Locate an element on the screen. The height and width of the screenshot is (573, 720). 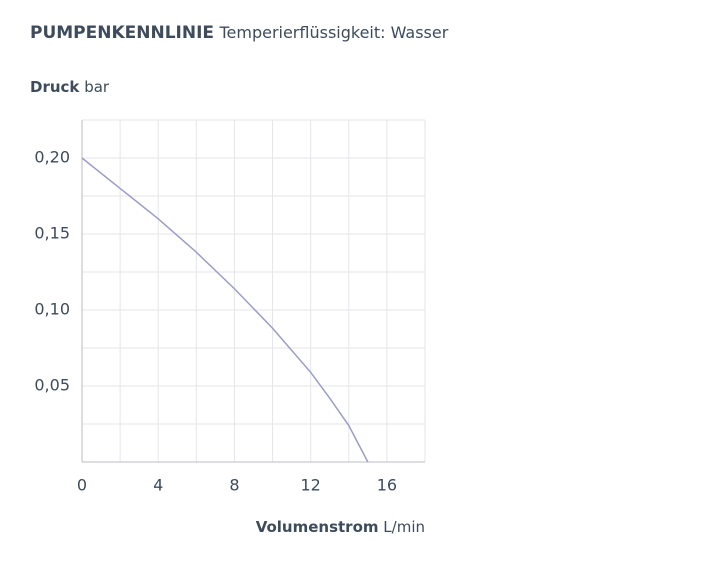
x-tick-label: 4 is located at coordinates (158, 485).